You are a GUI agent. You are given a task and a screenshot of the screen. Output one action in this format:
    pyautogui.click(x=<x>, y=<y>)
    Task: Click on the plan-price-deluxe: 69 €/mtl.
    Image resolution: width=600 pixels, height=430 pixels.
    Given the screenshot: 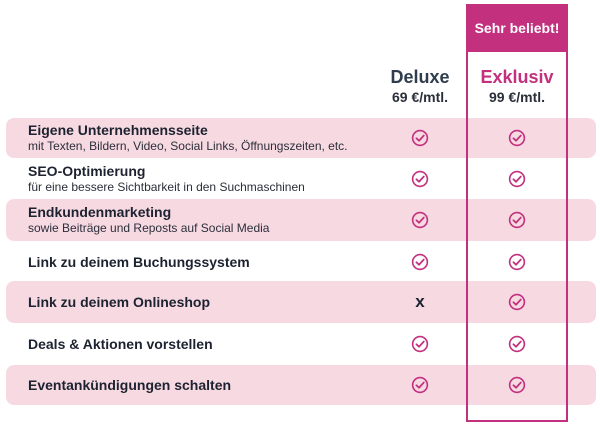 What is the action you would take?
    pyautogui.click(x=420, y=97)
    